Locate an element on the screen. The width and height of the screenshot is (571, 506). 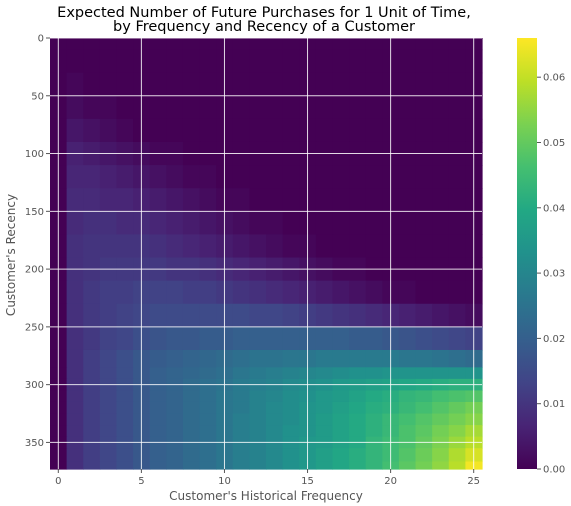
colorbar-tick-label: 0.02 is located at coordinates (554, 339).